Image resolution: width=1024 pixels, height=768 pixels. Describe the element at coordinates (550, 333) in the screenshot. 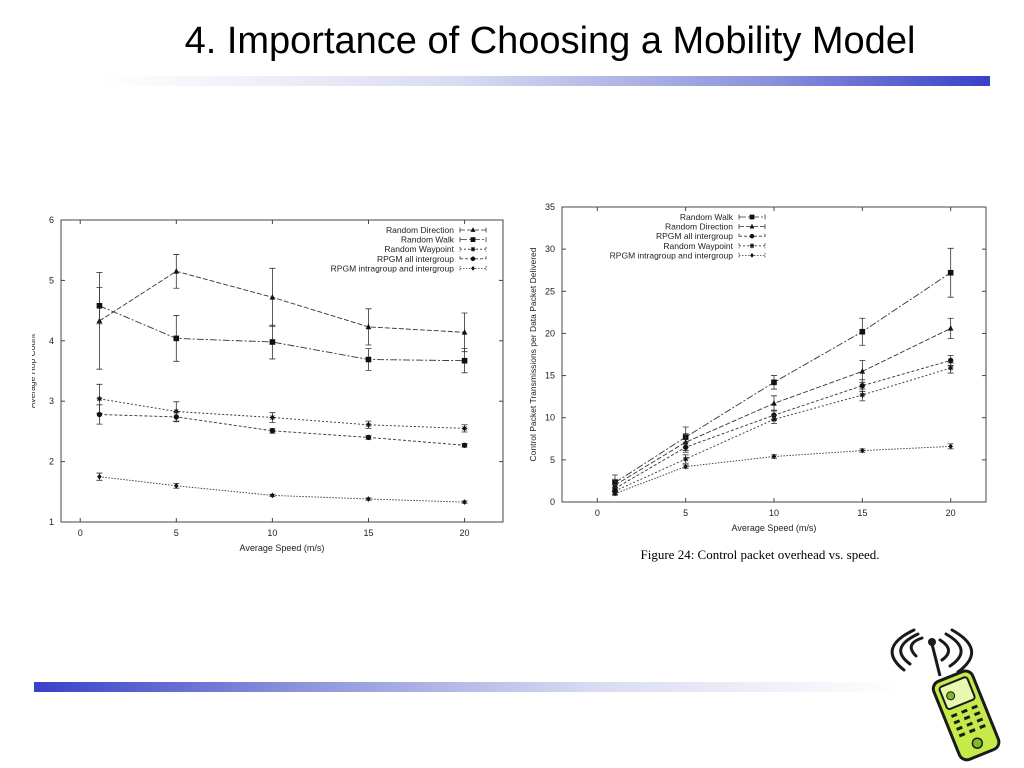

I see `chart2-ytick-label: 20` at that location.